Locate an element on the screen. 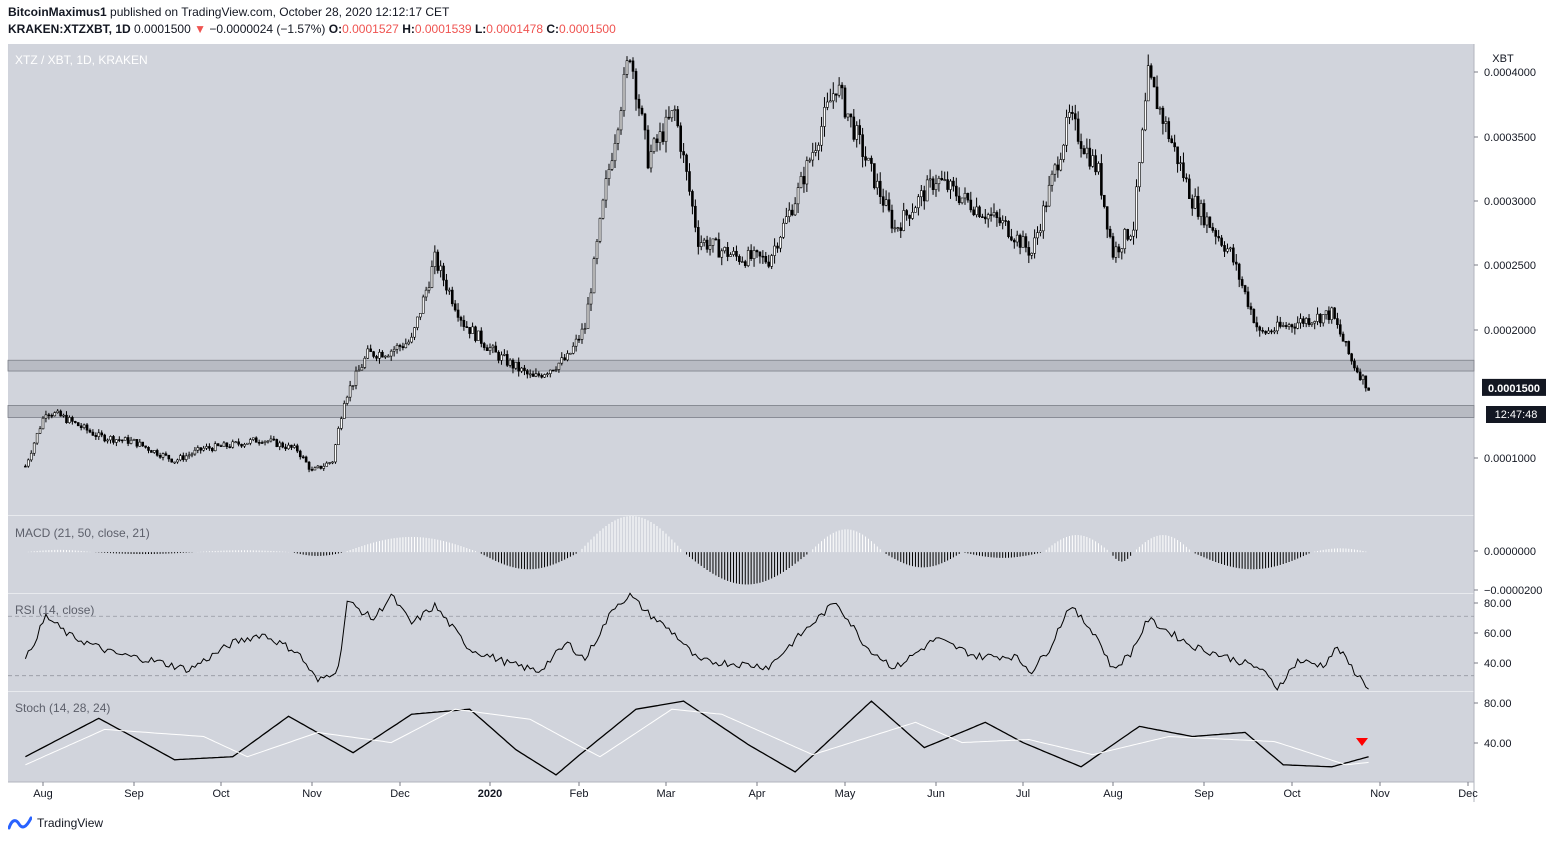  tradingview-footer: TradingView is located at coordinates (55, 823).